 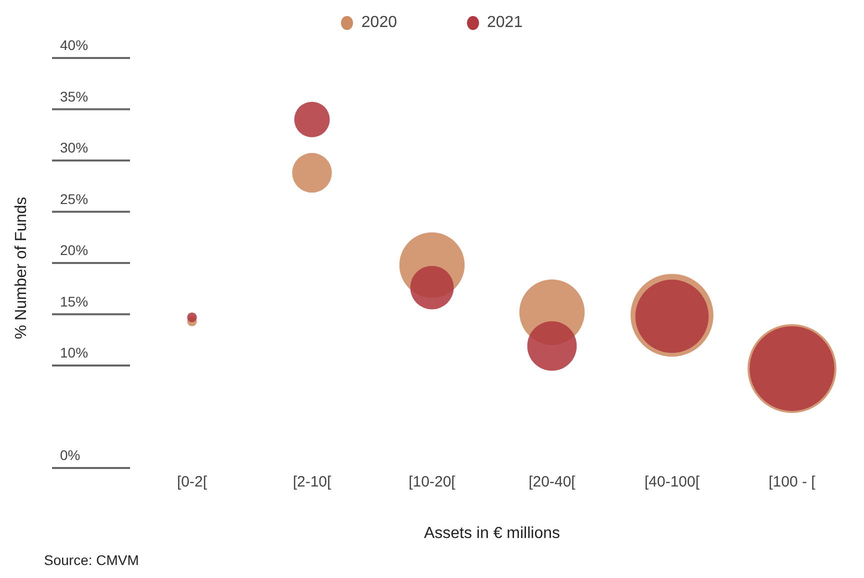 I want to click on y-tick-label: 20%, so click(x=74, y=250).